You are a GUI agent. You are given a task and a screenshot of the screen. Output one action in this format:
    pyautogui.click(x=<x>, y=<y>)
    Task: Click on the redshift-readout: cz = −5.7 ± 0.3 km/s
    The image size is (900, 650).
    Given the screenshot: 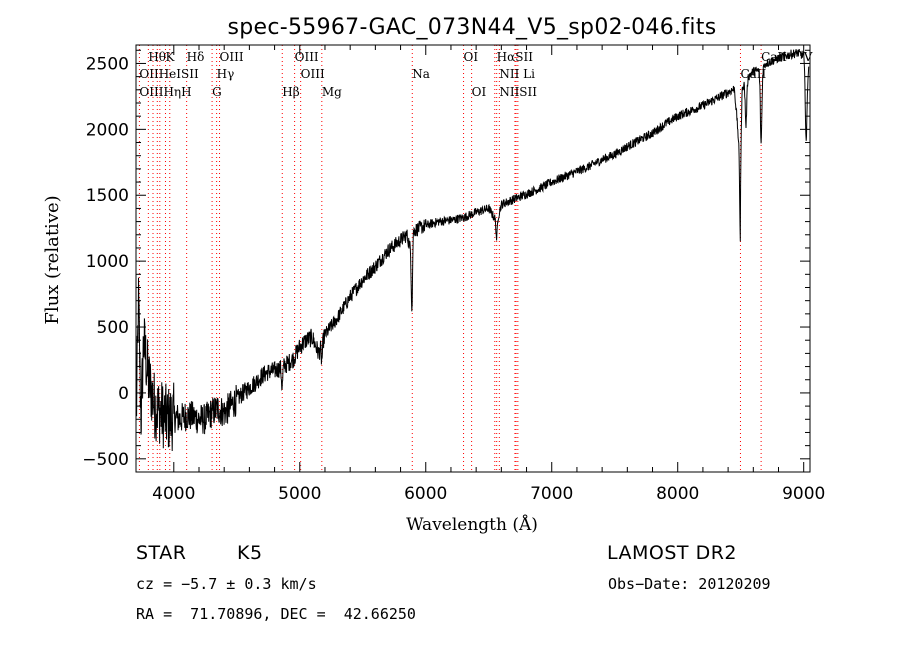 What is the action you would take?
    pyautogui.click(x=226, y=584)
    